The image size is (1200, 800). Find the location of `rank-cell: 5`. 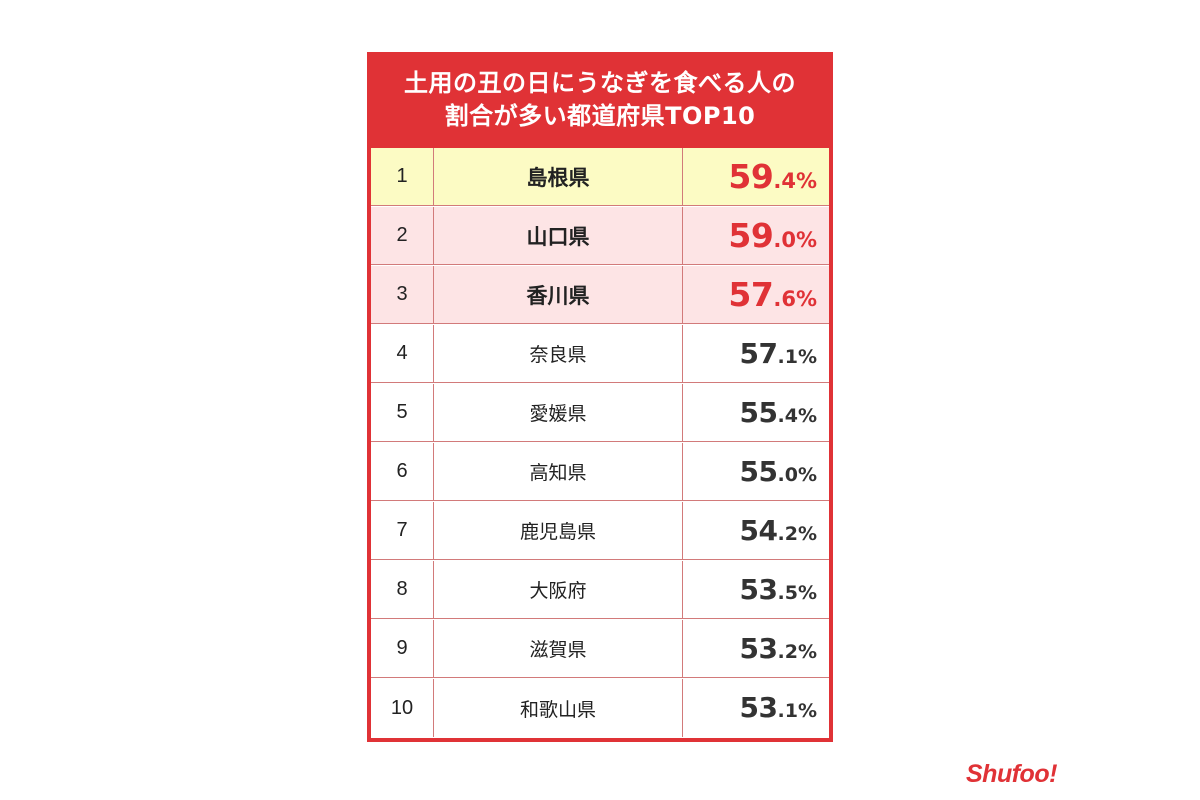

rank-cell: 5 is located at coordinates (402, 412).